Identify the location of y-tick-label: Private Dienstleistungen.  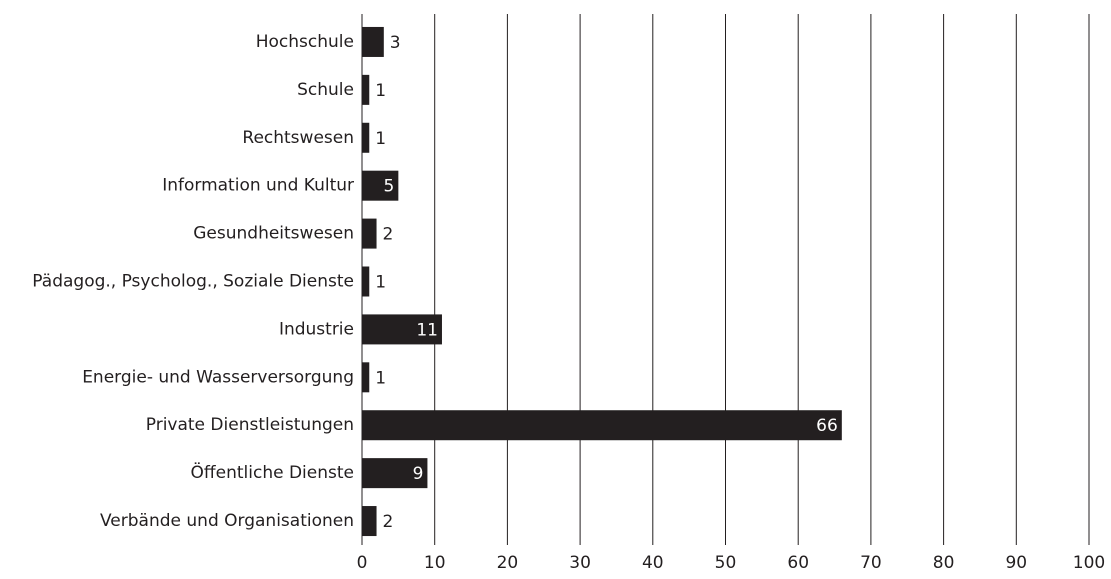
(250, 425).